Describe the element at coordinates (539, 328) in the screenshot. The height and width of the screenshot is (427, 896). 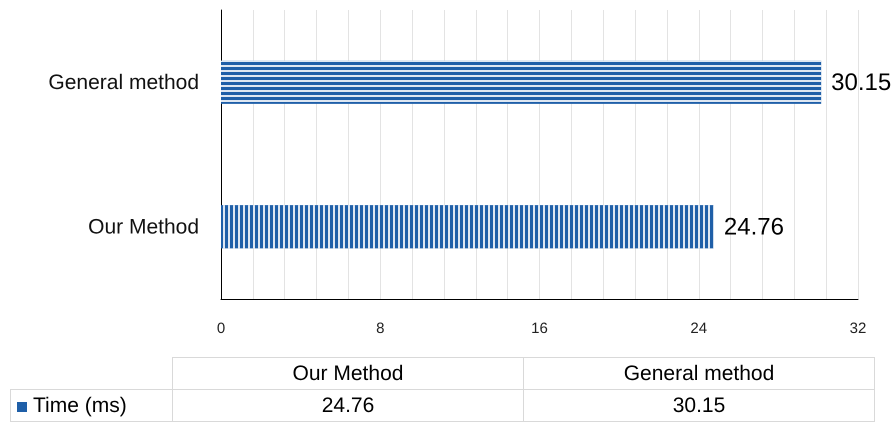
I see `x-tick-label: 16` at that location.